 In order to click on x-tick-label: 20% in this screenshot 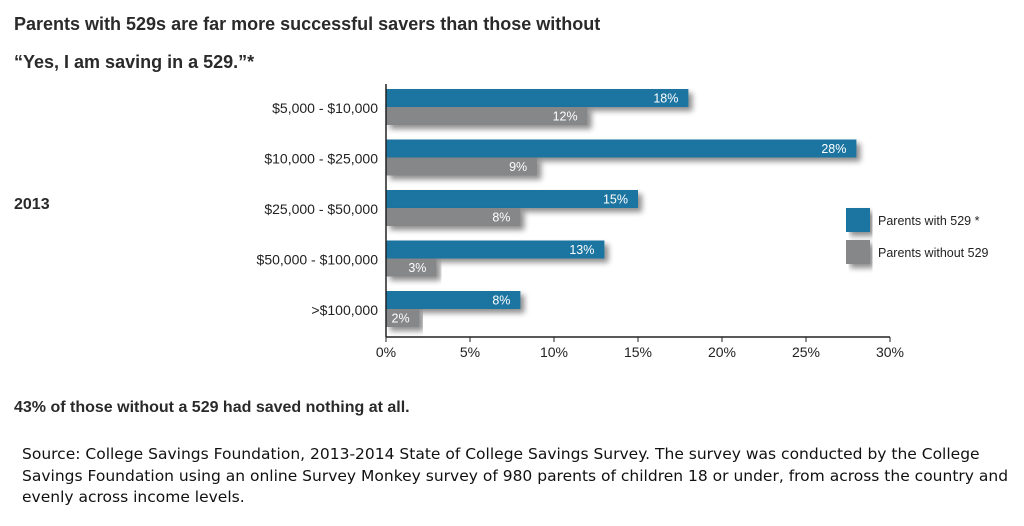, I will do `click(722, 352)`.